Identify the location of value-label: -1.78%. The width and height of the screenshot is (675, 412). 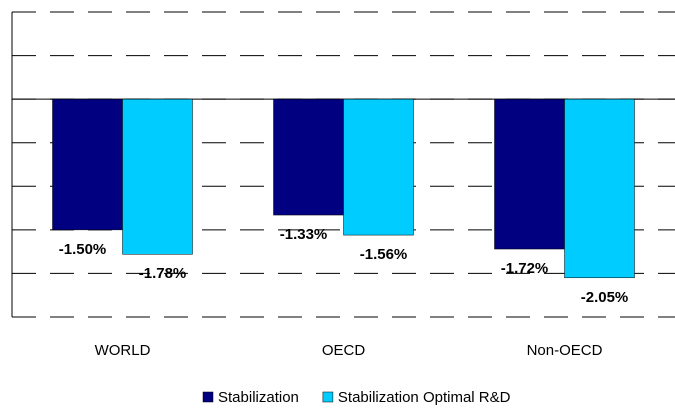
(163, 273).